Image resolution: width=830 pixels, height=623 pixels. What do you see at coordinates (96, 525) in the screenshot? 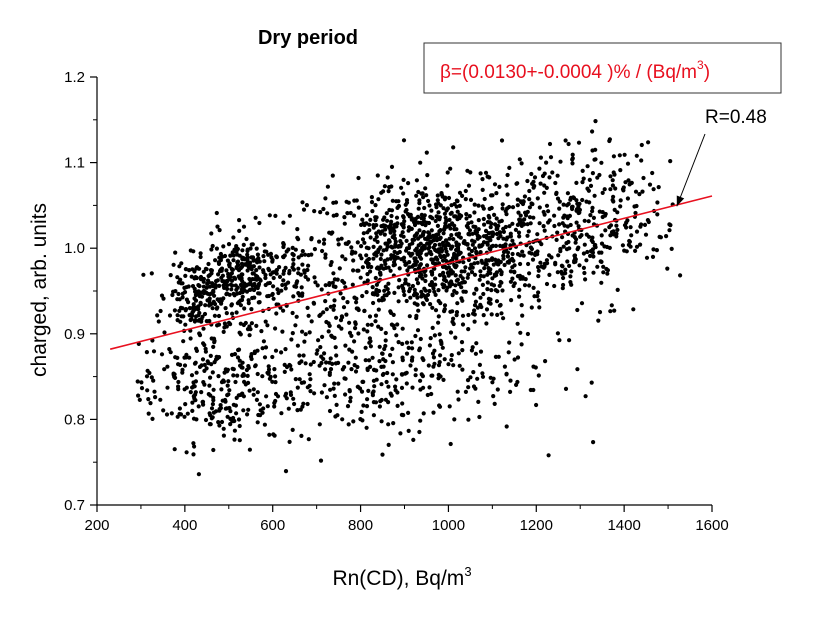
I see `x-tick-label: 200` at bounding box center [96, 525].